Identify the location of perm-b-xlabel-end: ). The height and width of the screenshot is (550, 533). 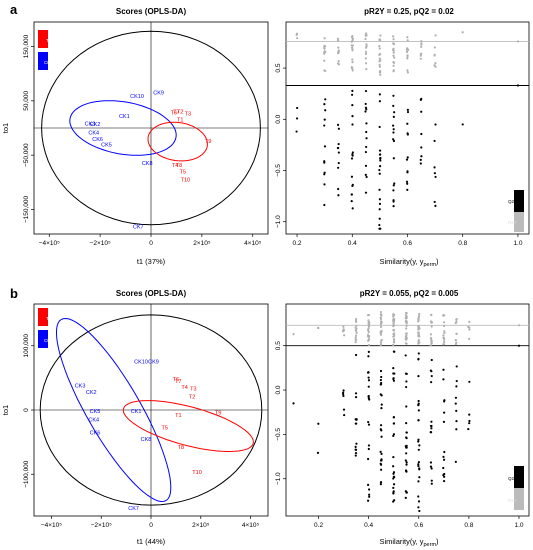
(437, 541).